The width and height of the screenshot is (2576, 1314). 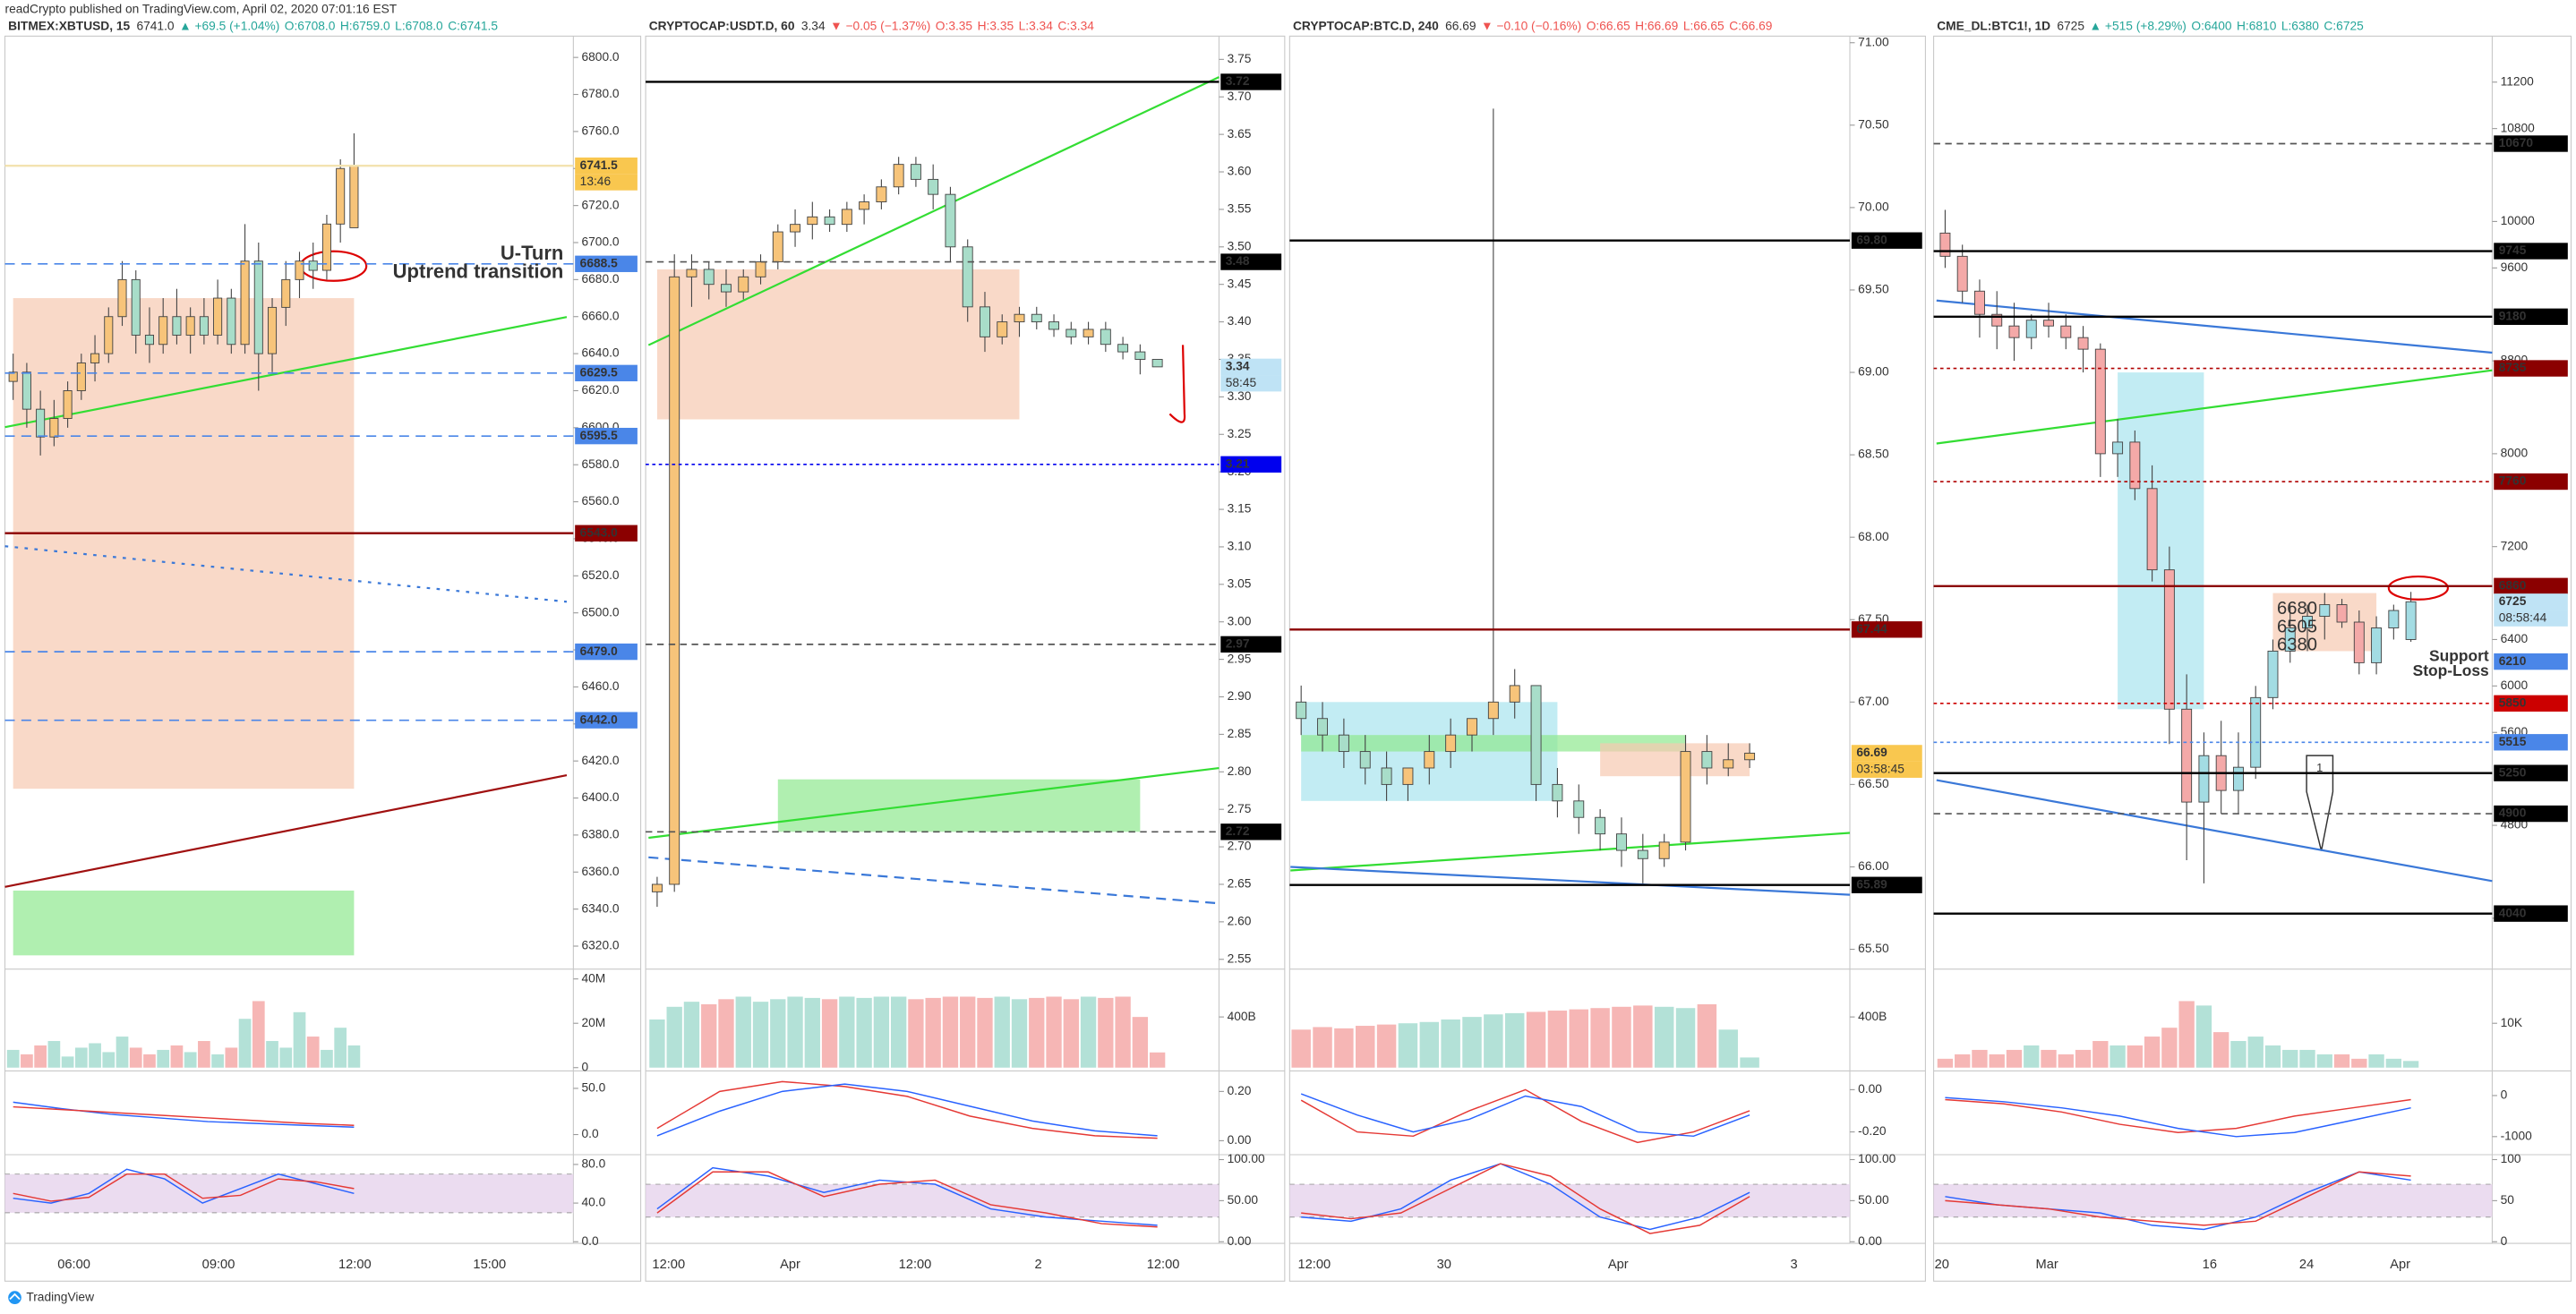 What do you see at coordinates (1872, 1131) in the screenshot?
I see `y-tick-label: -0.20` at bounding box center [1872, 1131].